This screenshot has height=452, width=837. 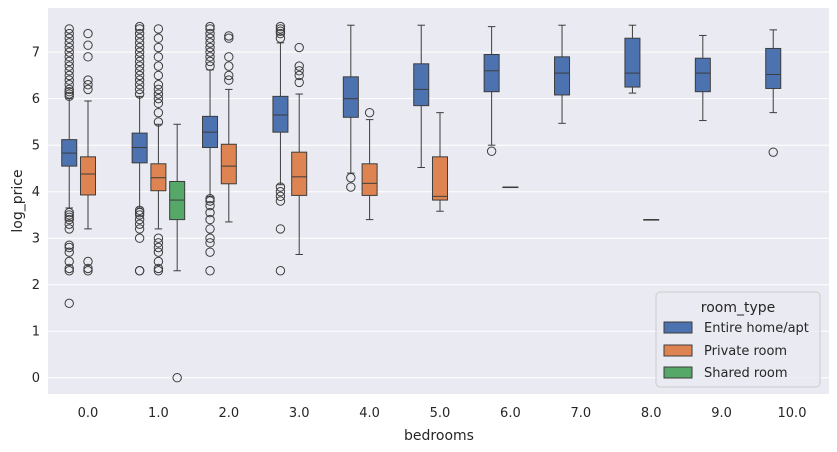 What do you see at coordinates (88, 152) in the screenshot?
I see `box-private-room-0.0` at bounding box center [88, 152].